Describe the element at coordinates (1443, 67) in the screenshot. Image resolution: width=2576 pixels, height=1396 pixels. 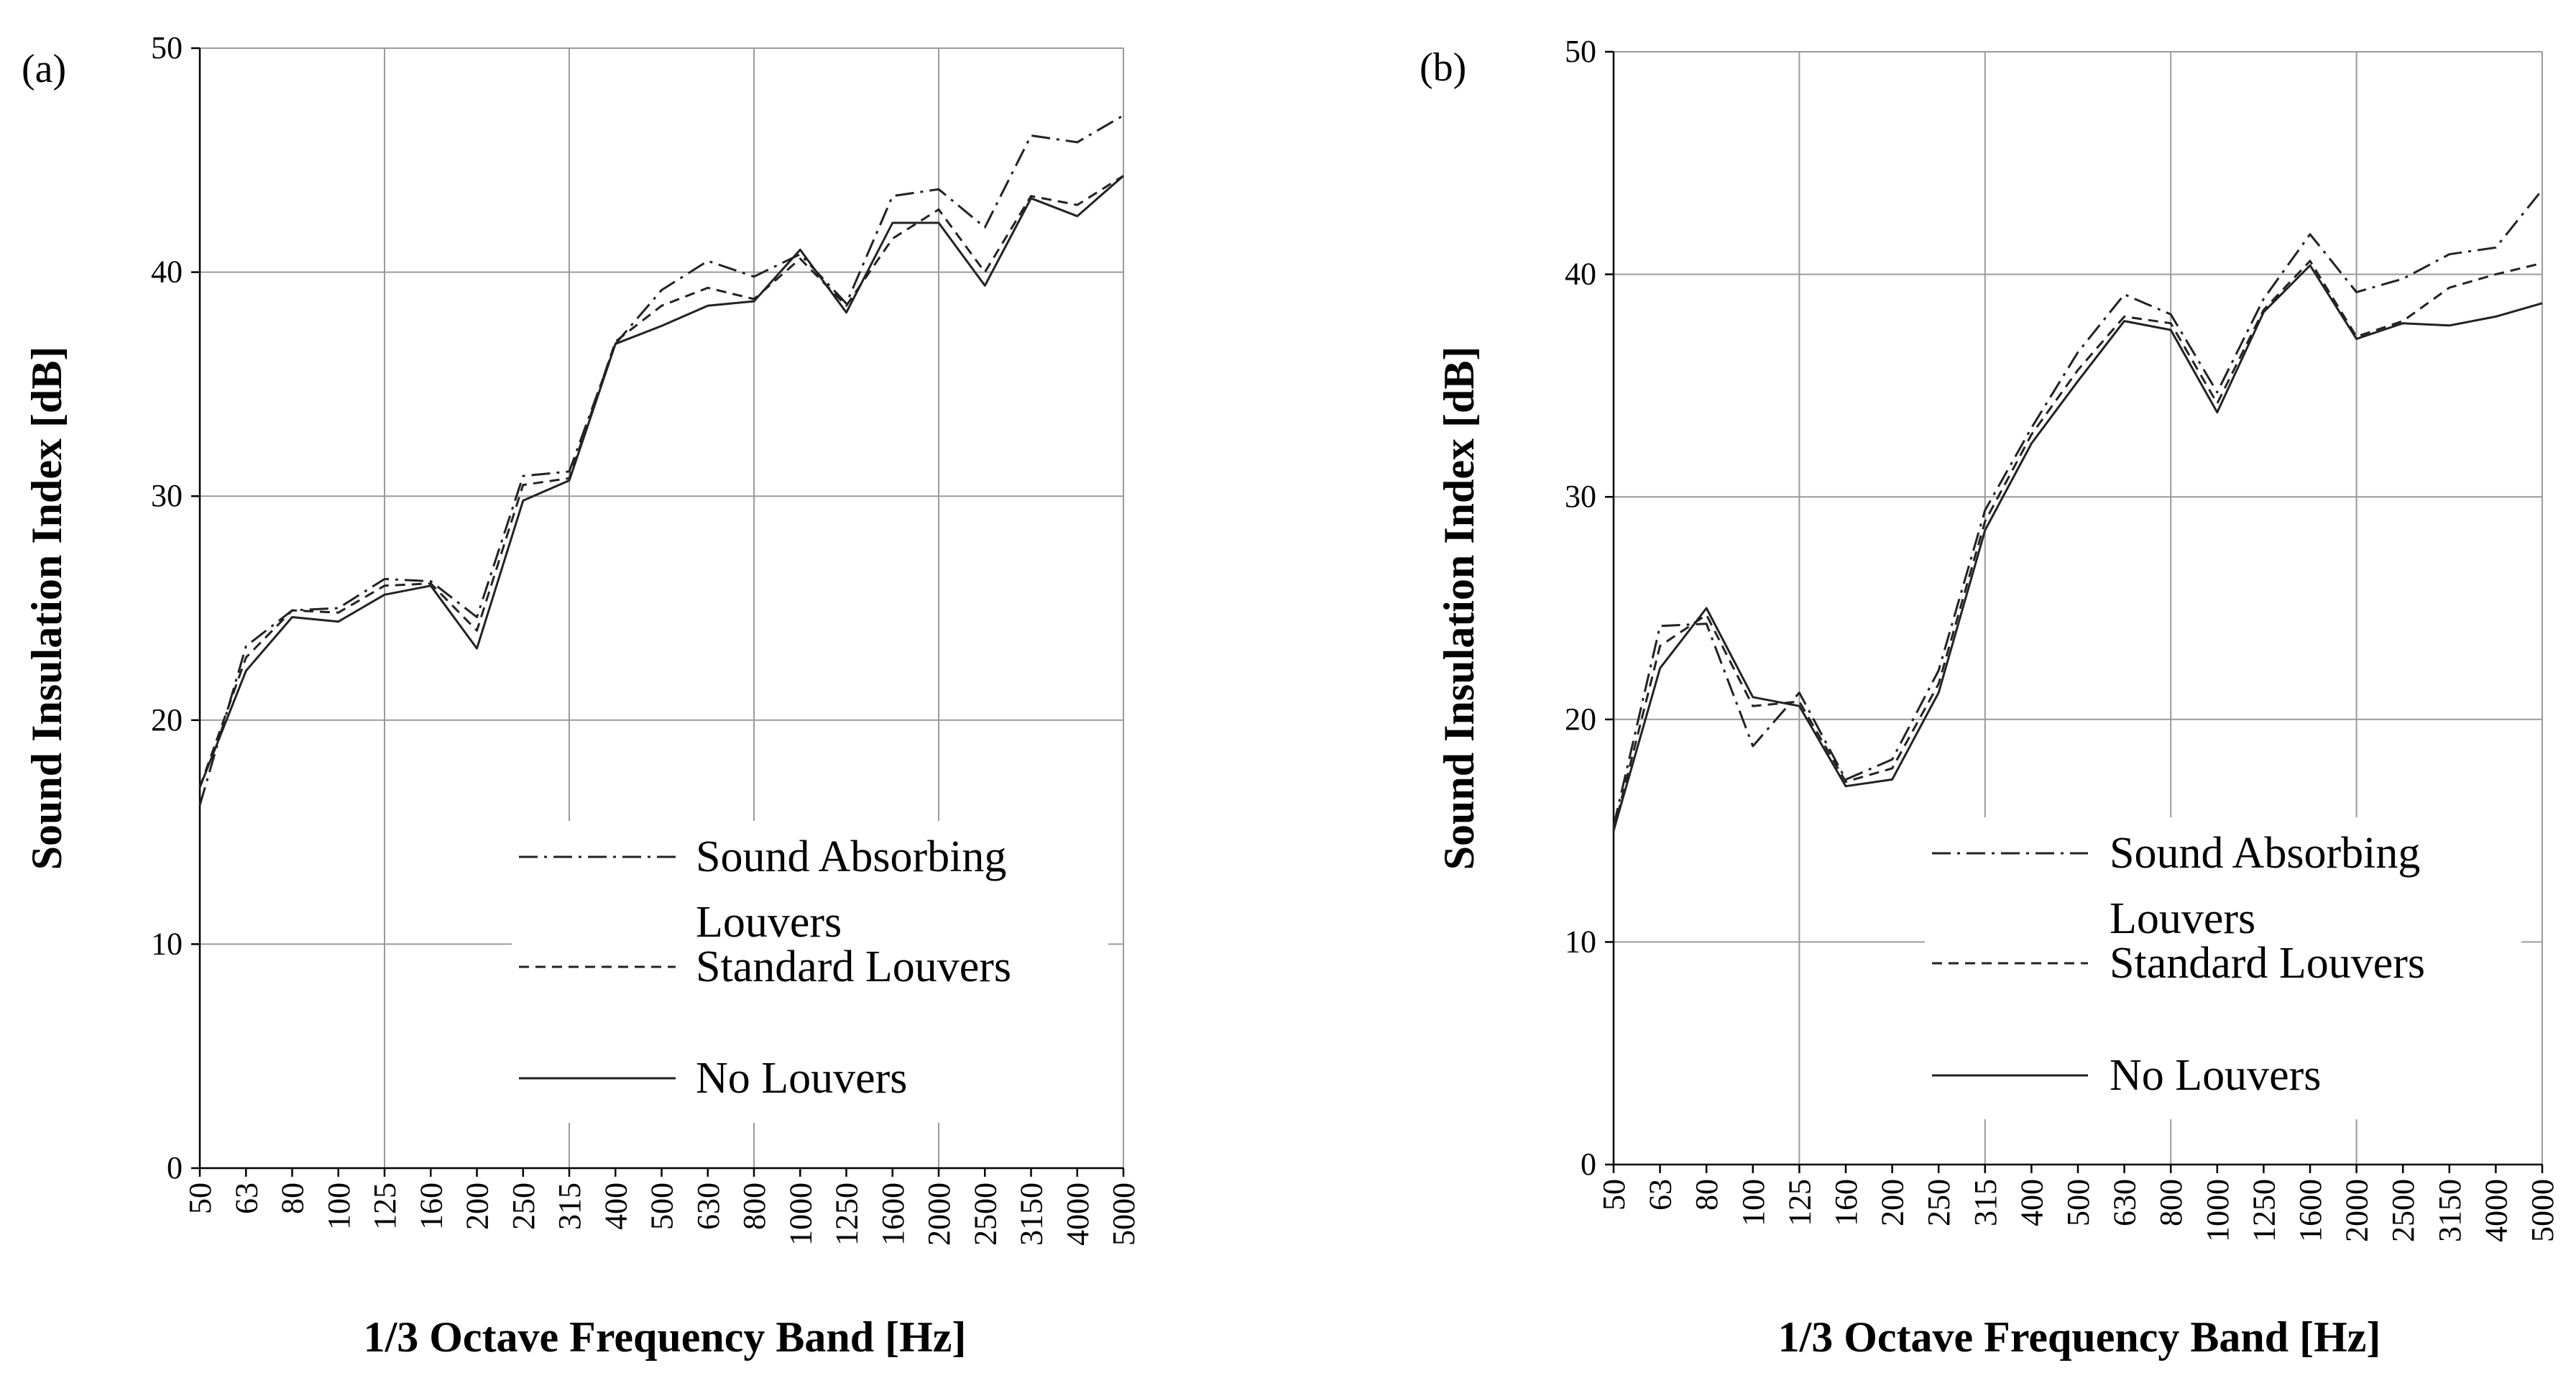
I see `panel-label: (b)` at that location.